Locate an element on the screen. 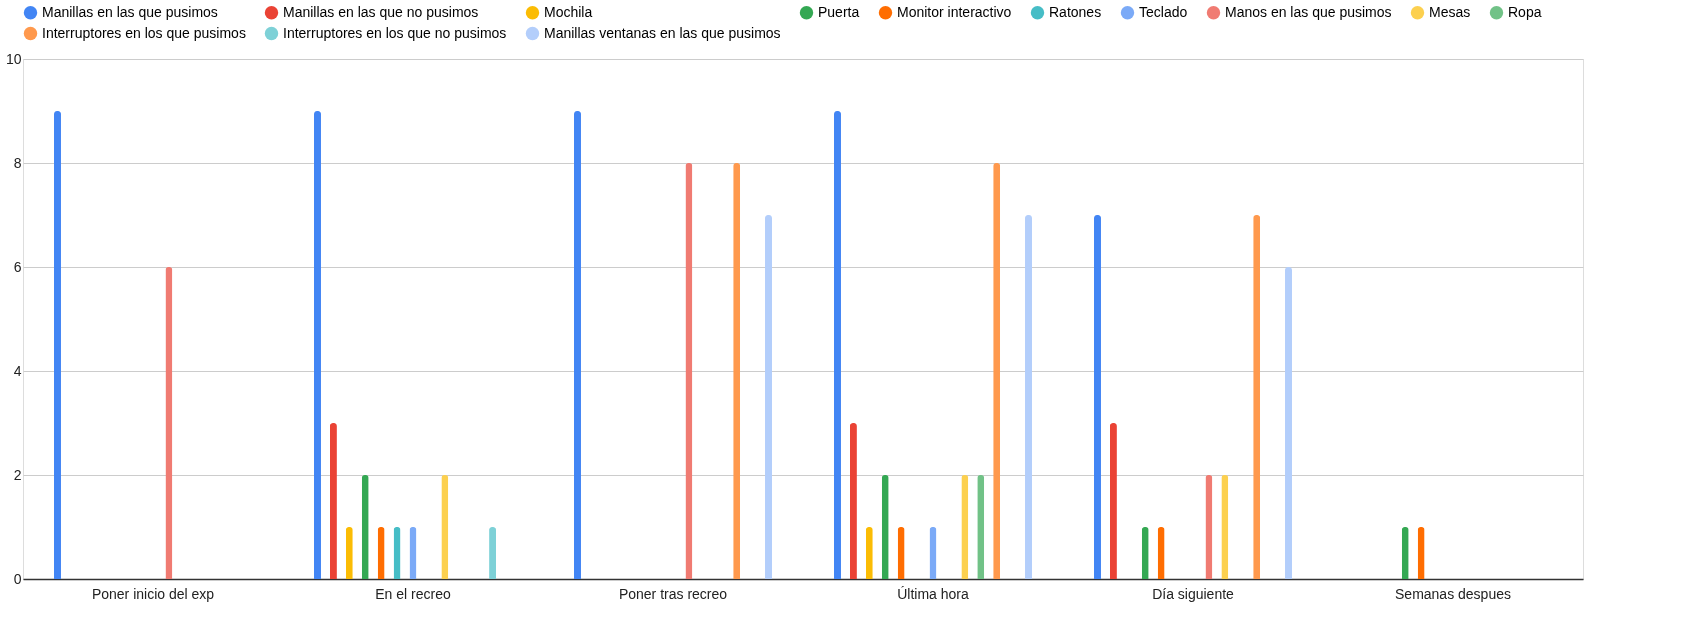 The height and width of the screenshot is (643, 1686). x-tick-label: Día siguiente is located at coordinates (1193, 593).